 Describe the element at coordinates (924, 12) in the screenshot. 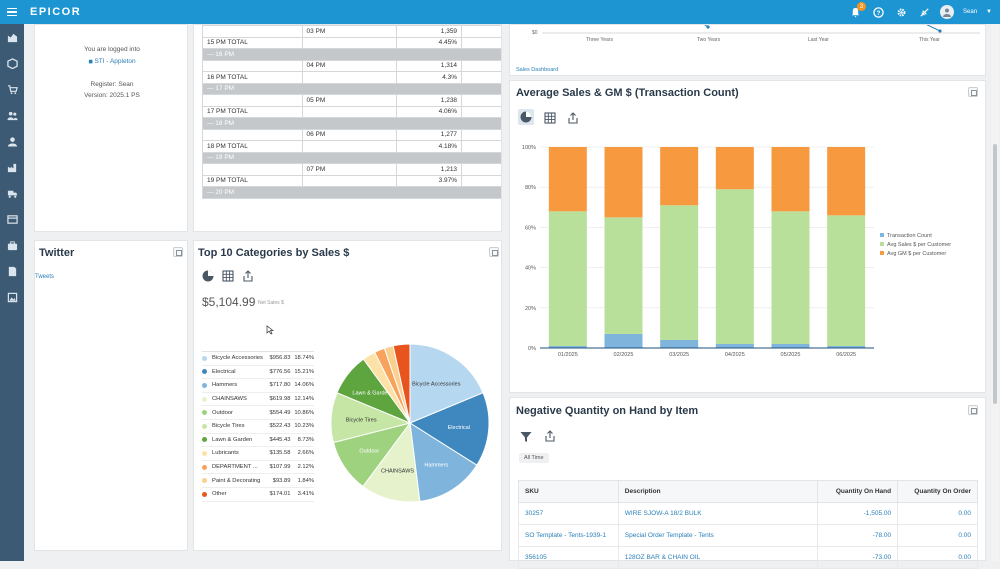

I see `plug-off-icon` at that location.